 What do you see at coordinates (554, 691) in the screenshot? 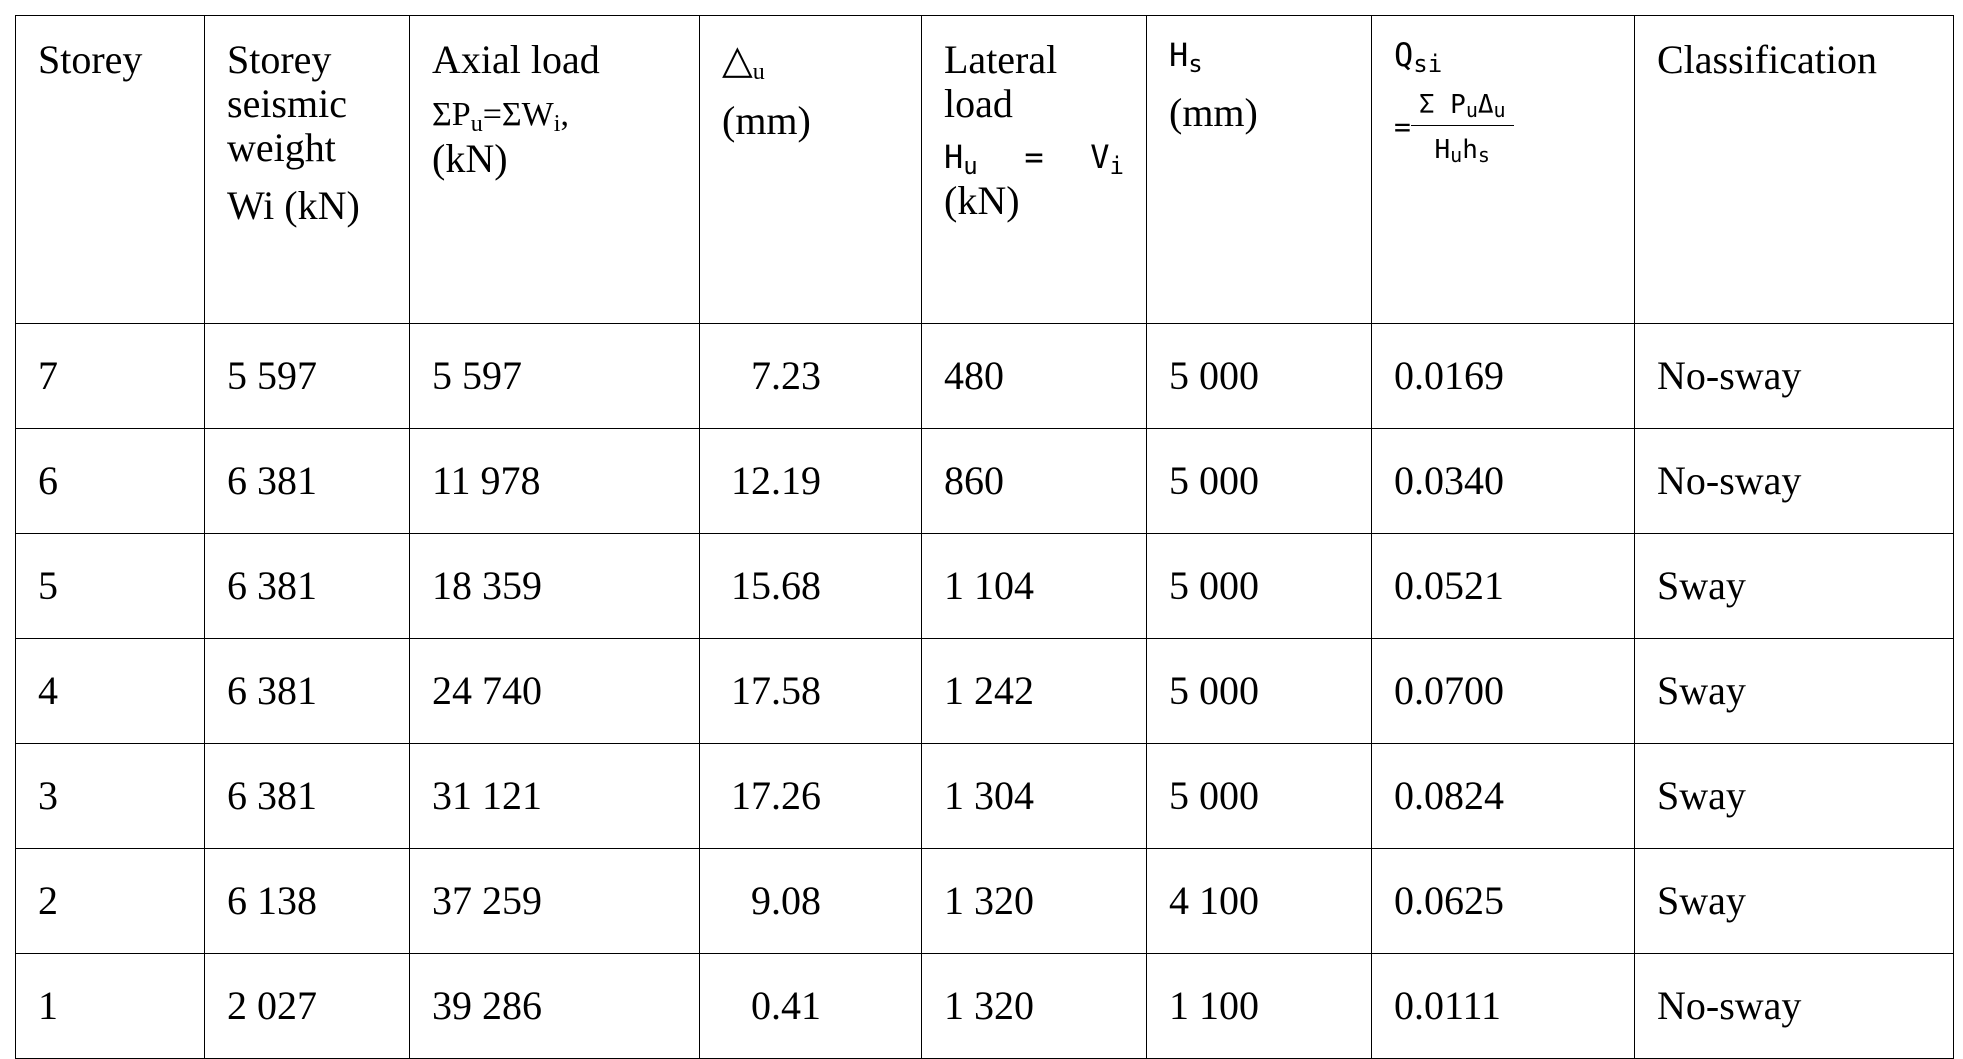
I see `table-cell: 24 740` at bounding box center [554, 691].